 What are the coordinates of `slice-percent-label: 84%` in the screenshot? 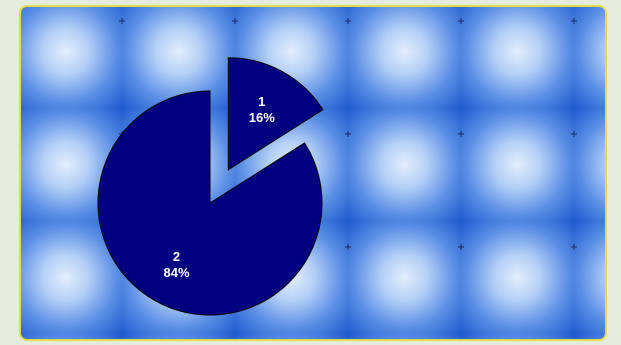 It's located at (177, 272).